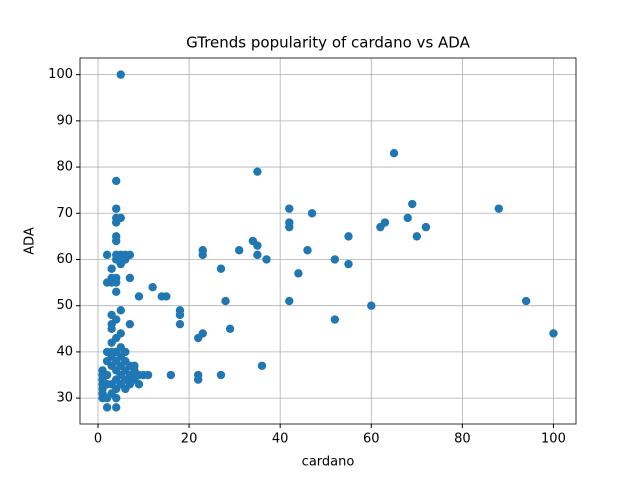 This screenshot has height=484, width=640. I want to click on y-tick-label: 80, so click(64, 167).